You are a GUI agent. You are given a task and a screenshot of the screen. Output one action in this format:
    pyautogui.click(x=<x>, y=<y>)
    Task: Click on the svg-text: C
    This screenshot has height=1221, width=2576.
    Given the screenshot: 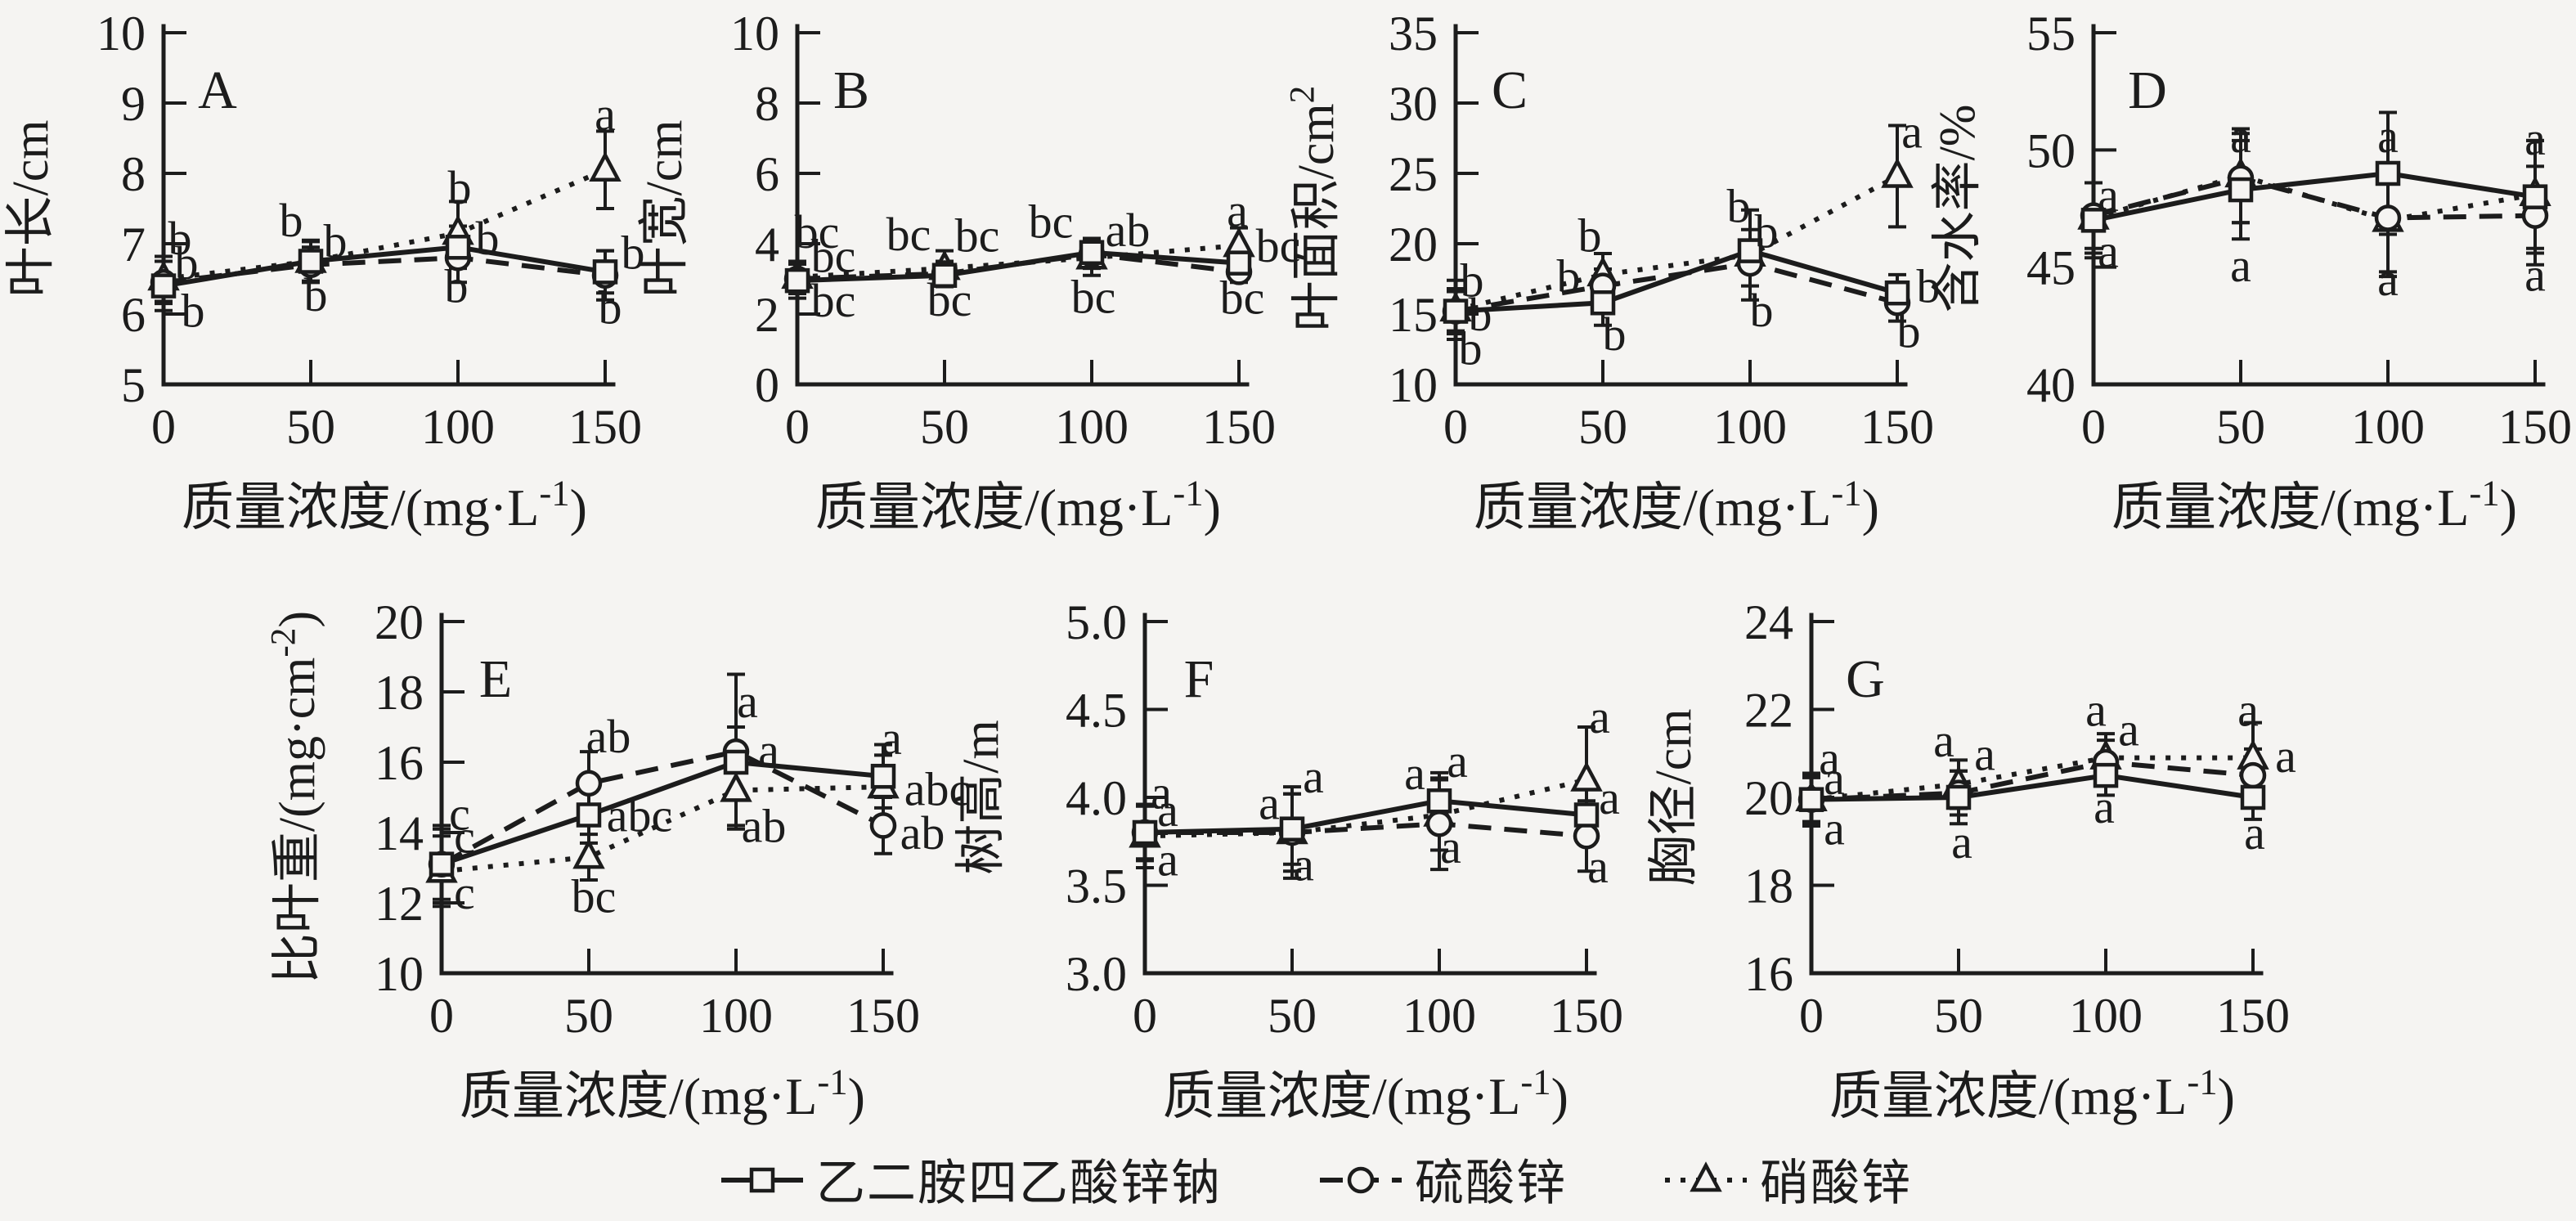 What is the action you would take?
    pyautogui.click(x=1510, y=90)
    